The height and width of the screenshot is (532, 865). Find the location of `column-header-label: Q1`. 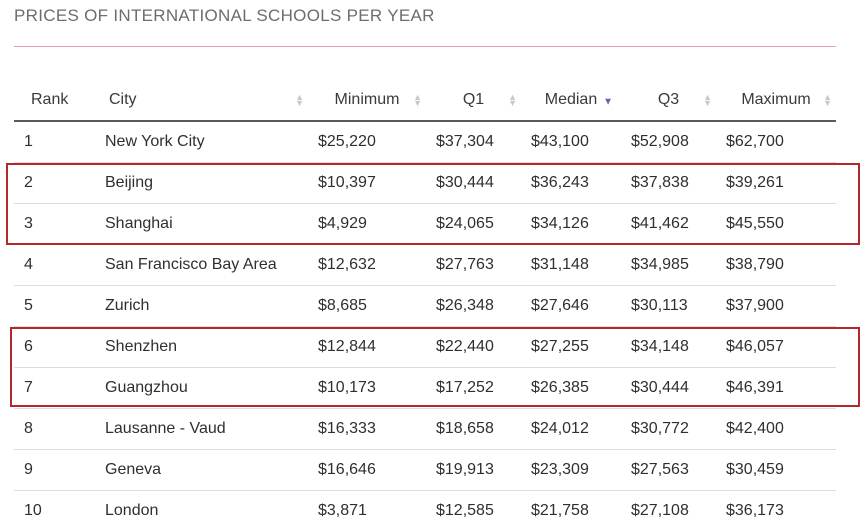

column-header-label: Q1 is located at coordinates (473, 99).